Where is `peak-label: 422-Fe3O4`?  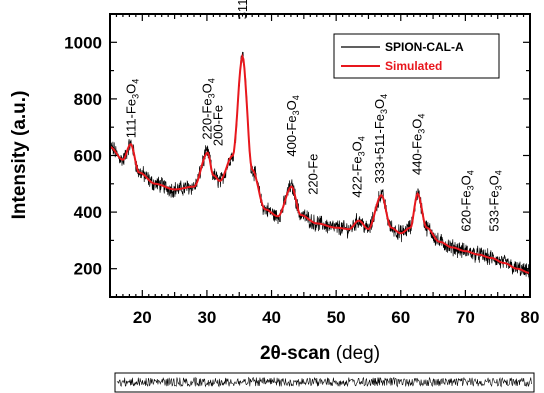
peak-label: 422-Fe3O4 is located at coordinates (358, 166).